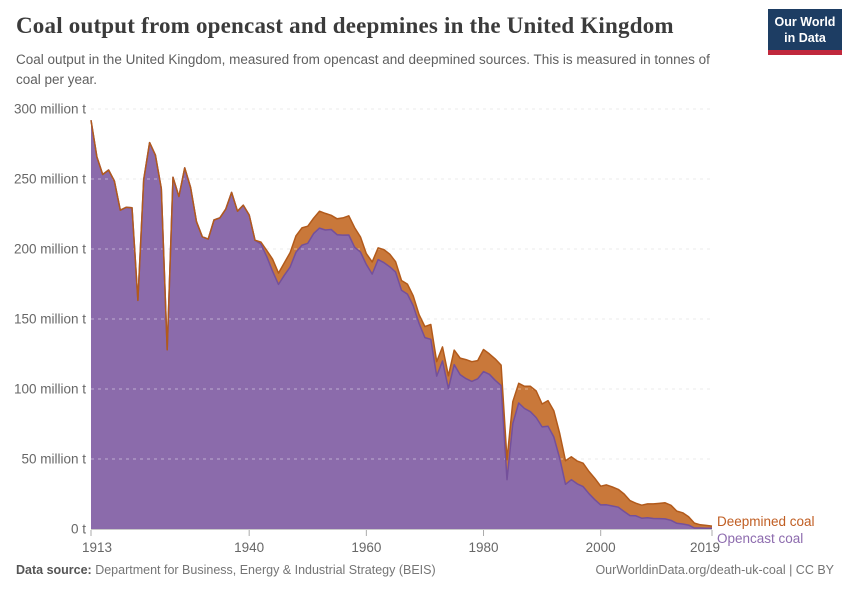  What do you see at coordinates (805, 38) in the screenshot?
I see `owid-logo-line2: in Data` at bounding box center [805, 38].